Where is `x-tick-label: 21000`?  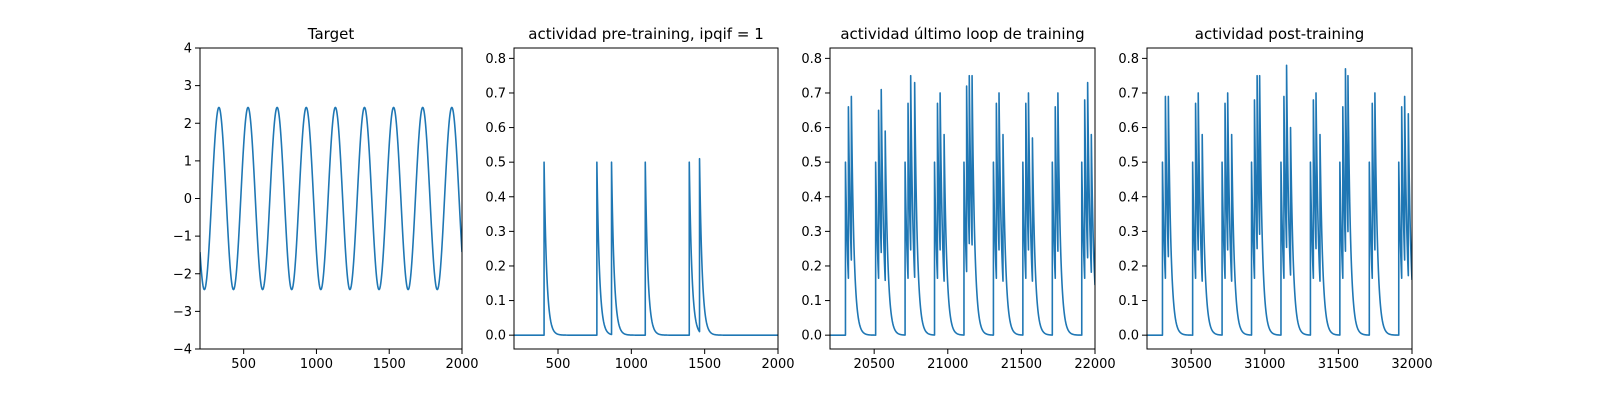 x-tick-label: 21000 is located at coordinates (947, 364).